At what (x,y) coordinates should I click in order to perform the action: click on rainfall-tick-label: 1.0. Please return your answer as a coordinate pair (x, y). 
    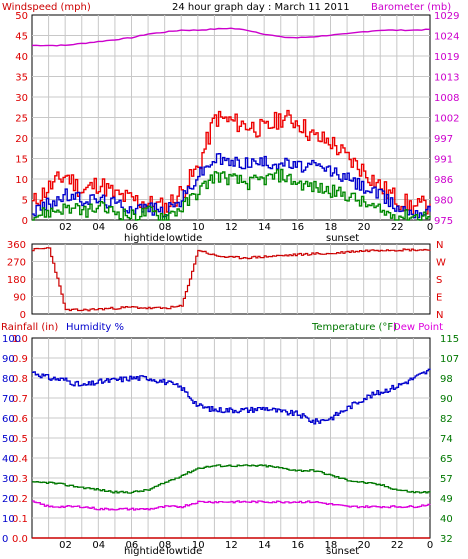
    Looking at the image, I should click on (20, 339).